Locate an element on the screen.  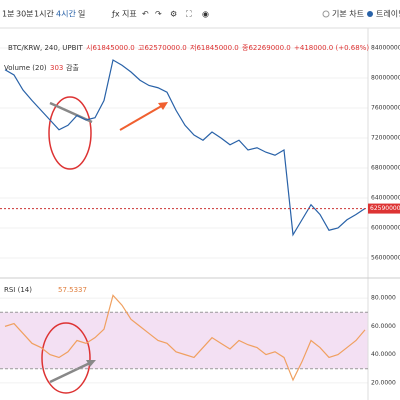
y-tick-label: 84000000.0 is located at coordinates (385, 48).